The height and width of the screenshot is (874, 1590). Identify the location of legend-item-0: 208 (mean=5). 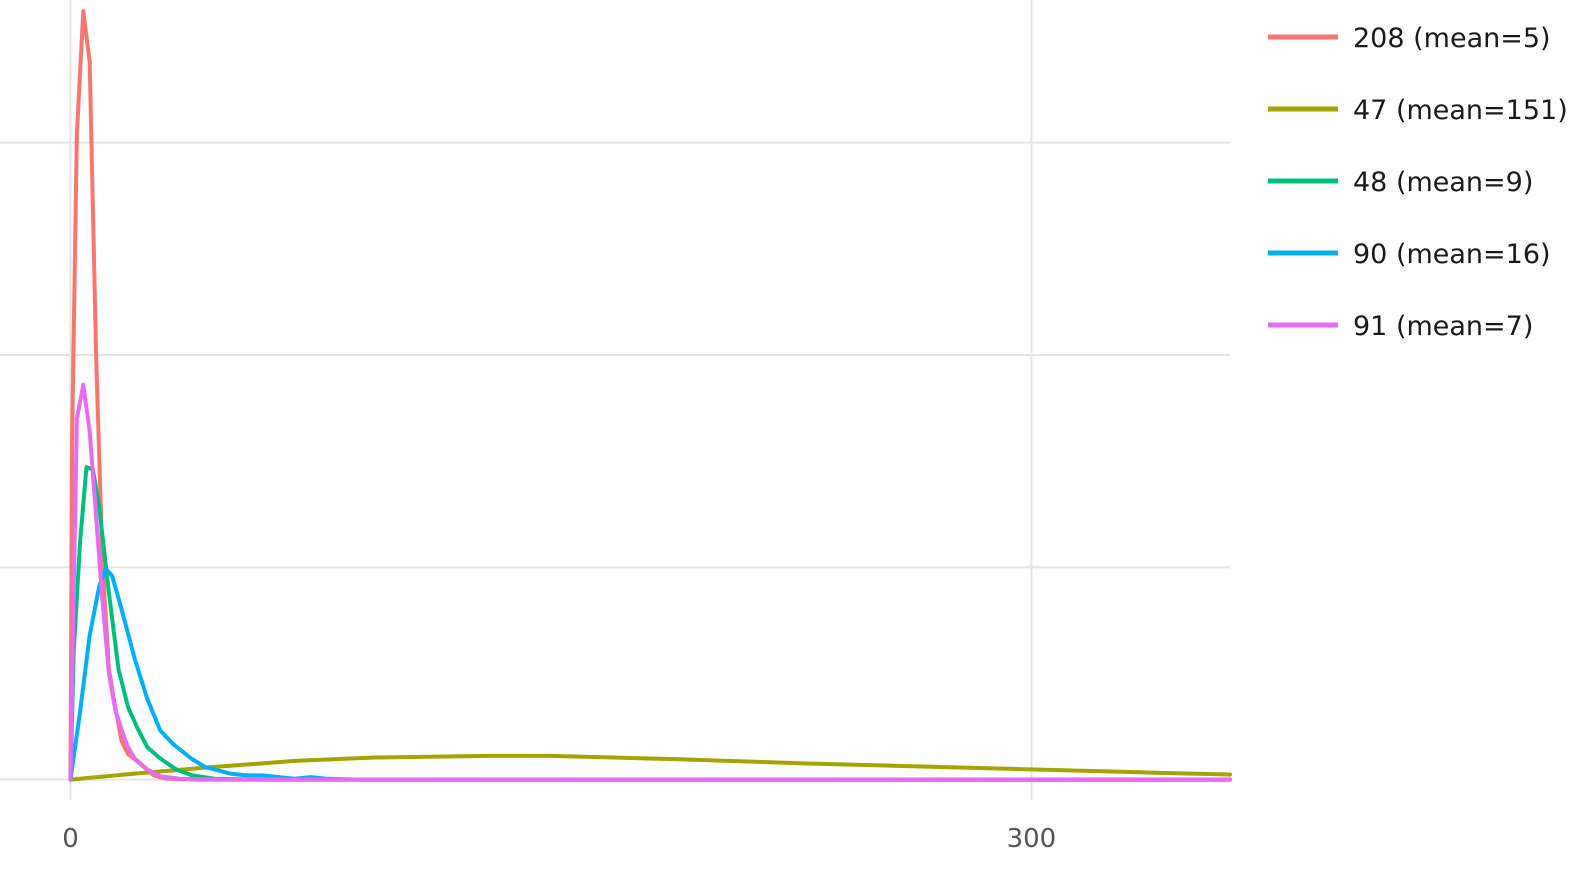
(1409, 38).